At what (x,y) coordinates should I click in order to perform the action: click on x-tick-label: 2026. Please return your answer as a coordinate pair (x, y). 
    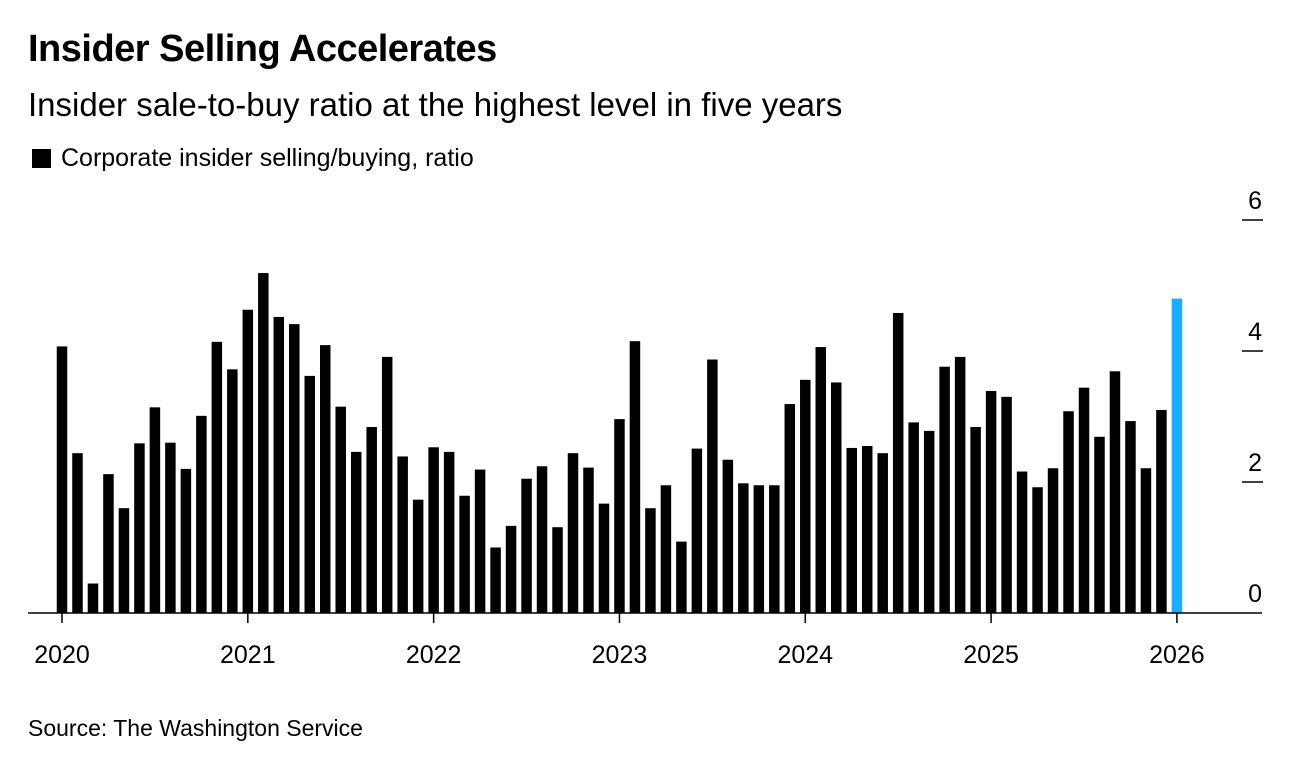
    Looking at the image, I should click on (1177, 655).